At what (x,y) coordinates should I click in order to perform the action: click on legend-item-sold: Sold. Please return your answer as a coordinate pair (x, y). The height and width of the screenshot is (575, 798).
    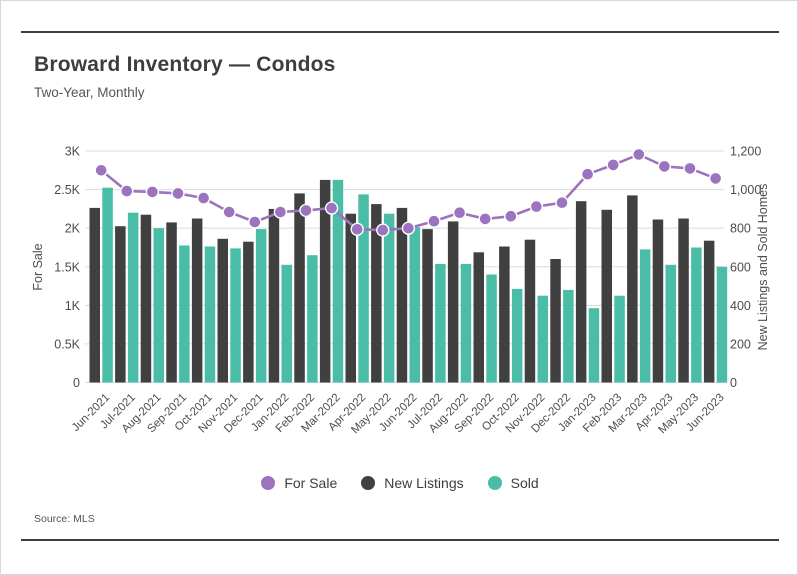
    Looking at the image, I should click on (513, 483).